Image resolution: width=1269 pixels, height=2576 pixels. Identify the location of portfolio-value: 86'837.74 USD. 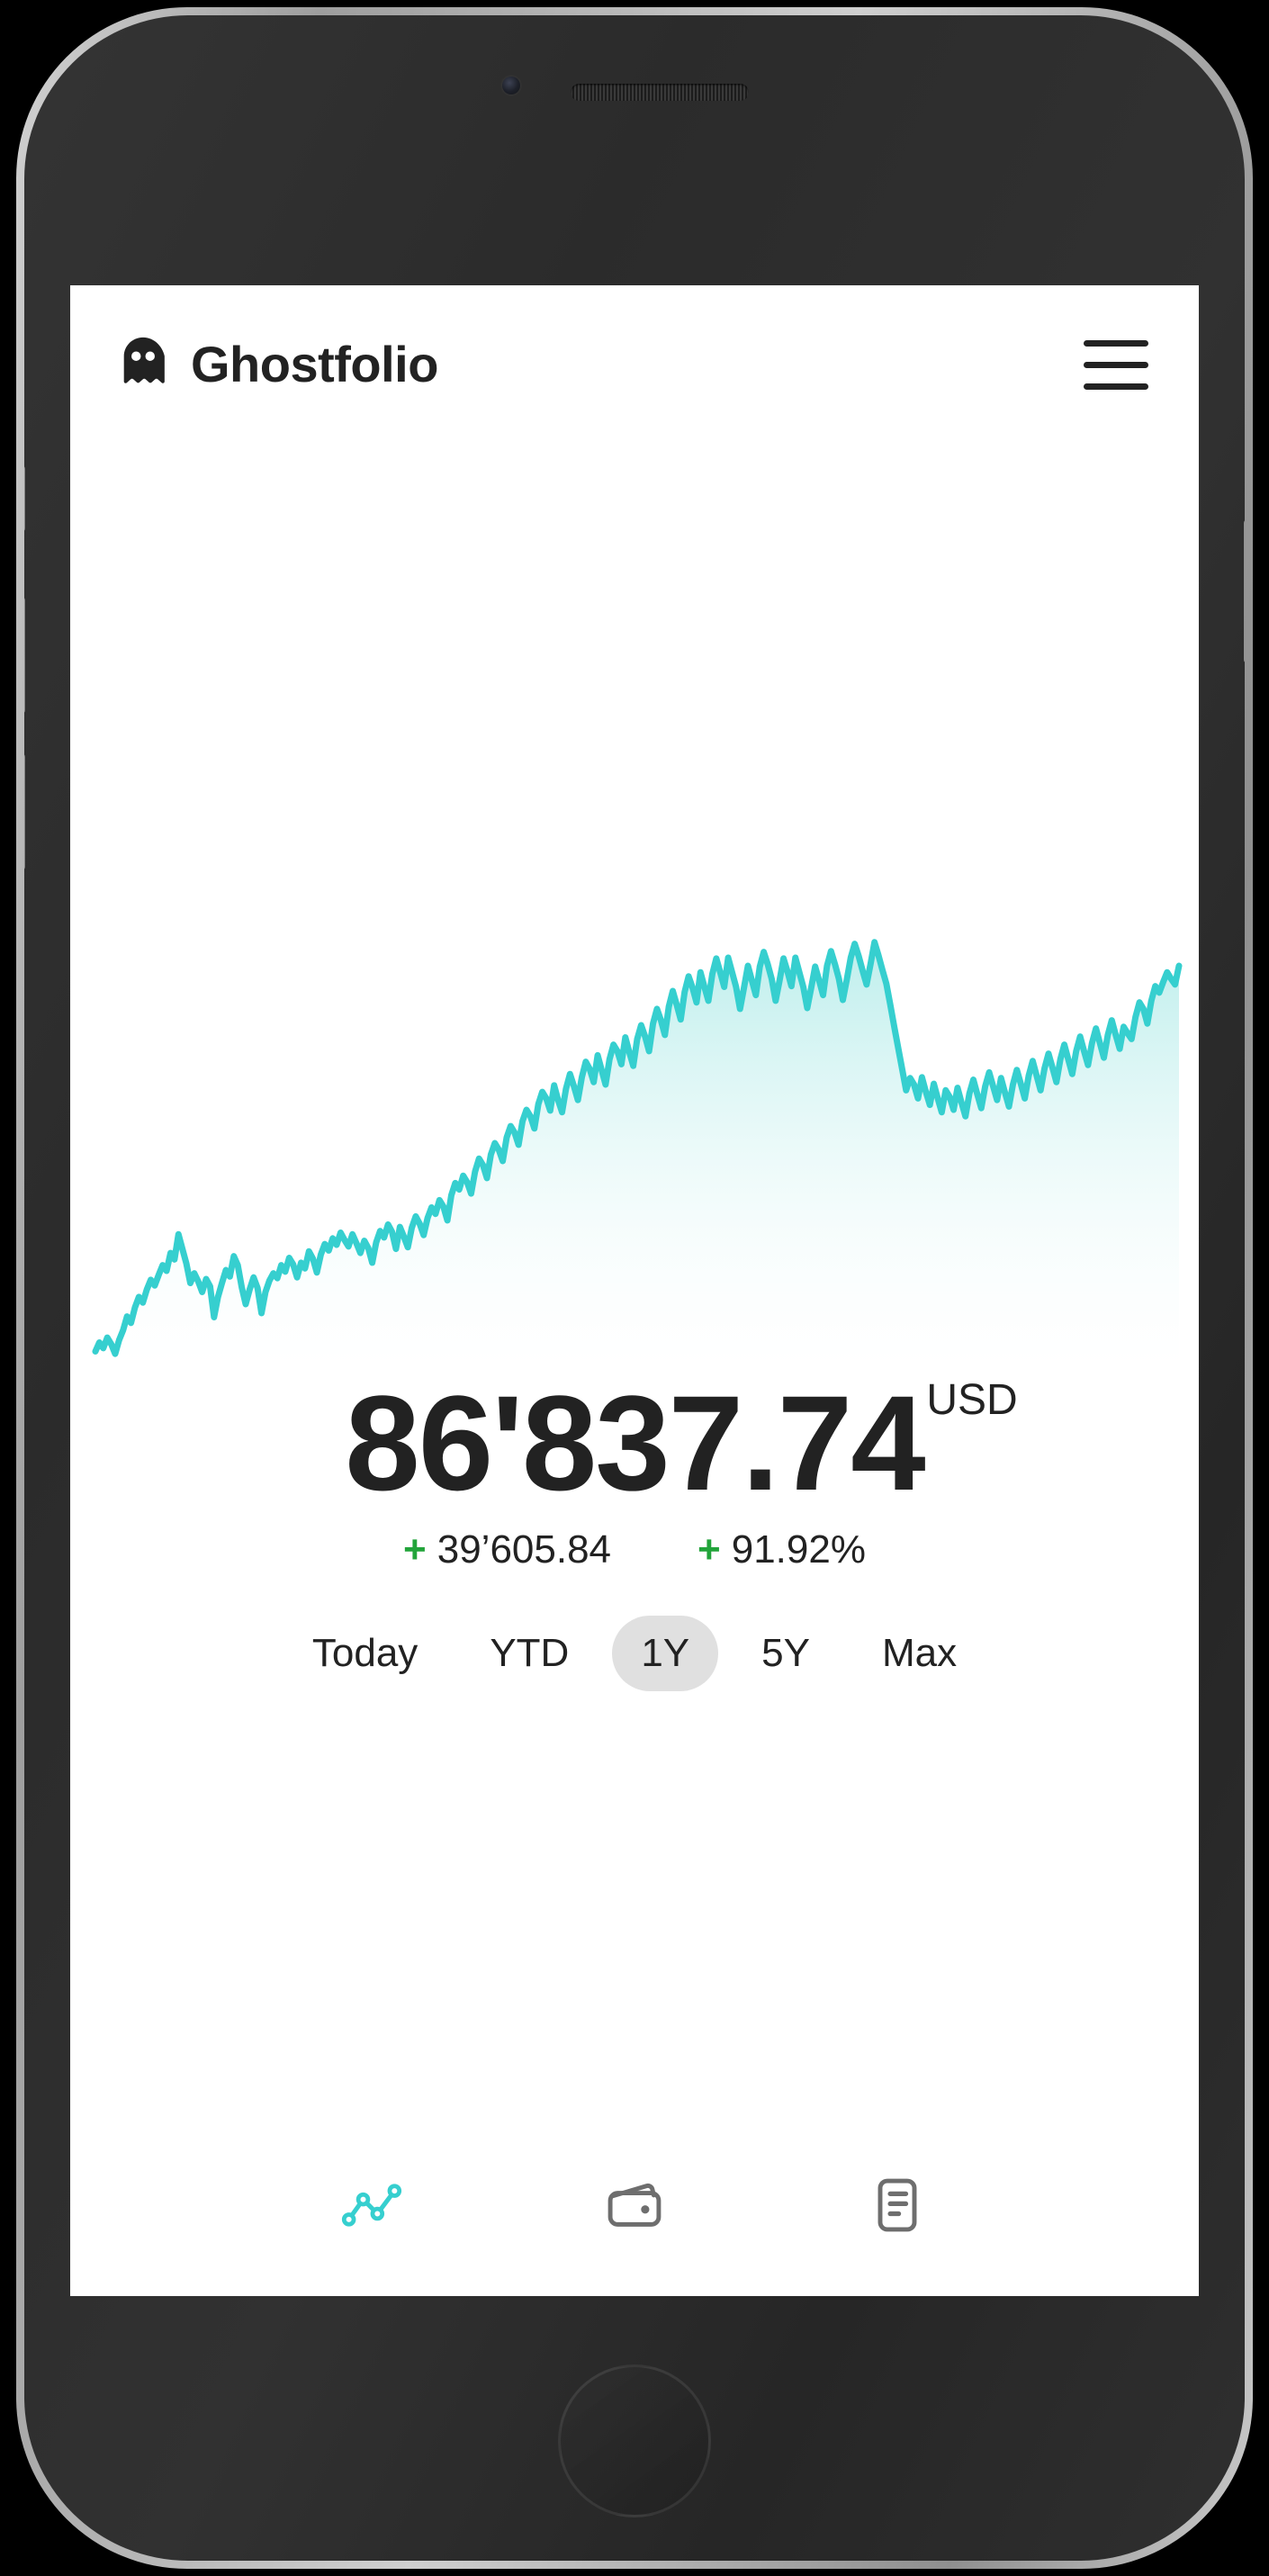
(681, 1443).